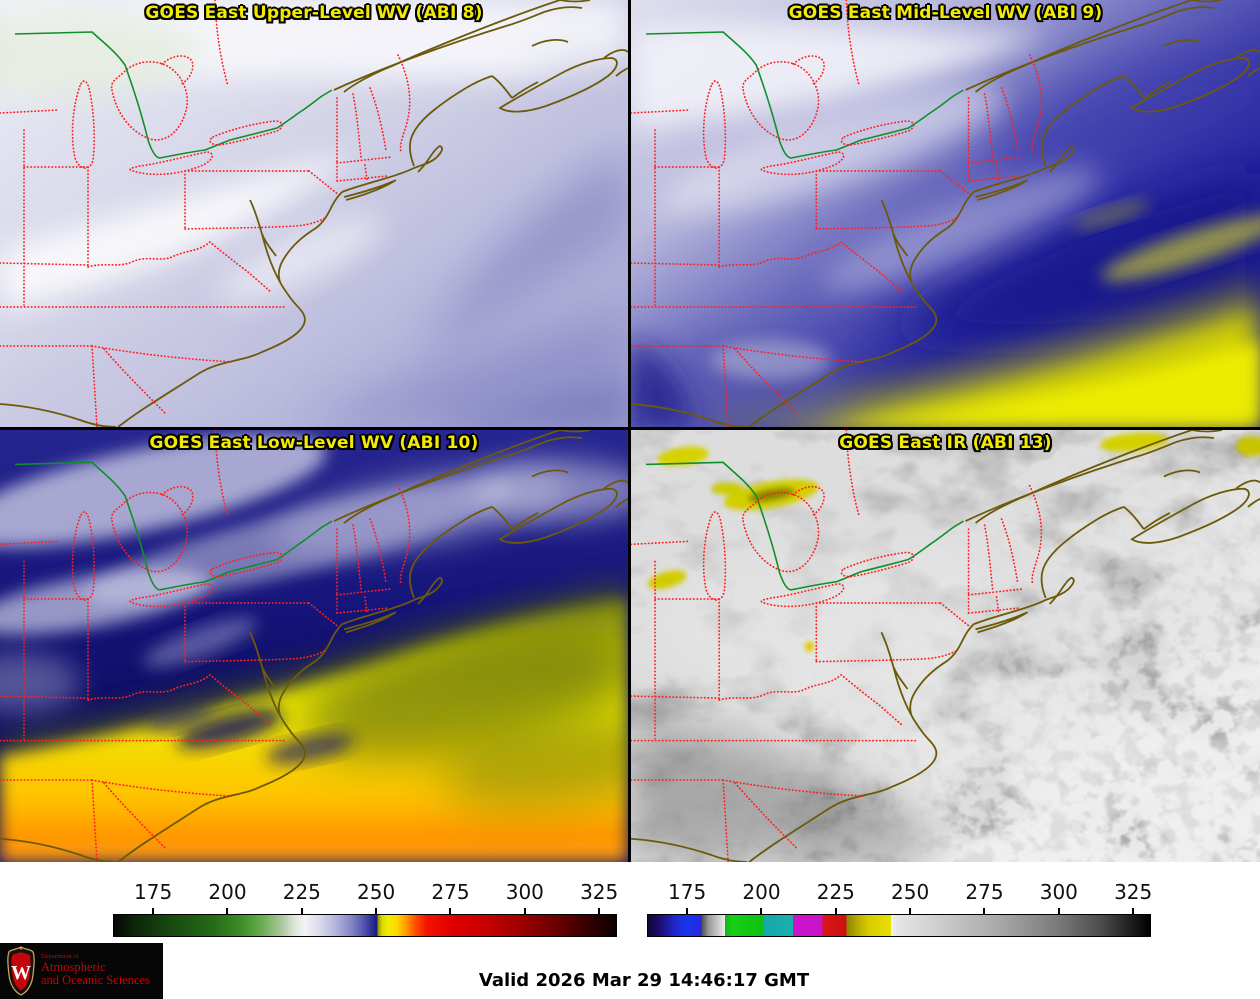 Image resolution: width=1260 pixels, height=999 pixels. What do you see at coordinates (60, 957) in the screenshot?
I see `logo-dept-line: Department of` at bounding box center [60, 957].